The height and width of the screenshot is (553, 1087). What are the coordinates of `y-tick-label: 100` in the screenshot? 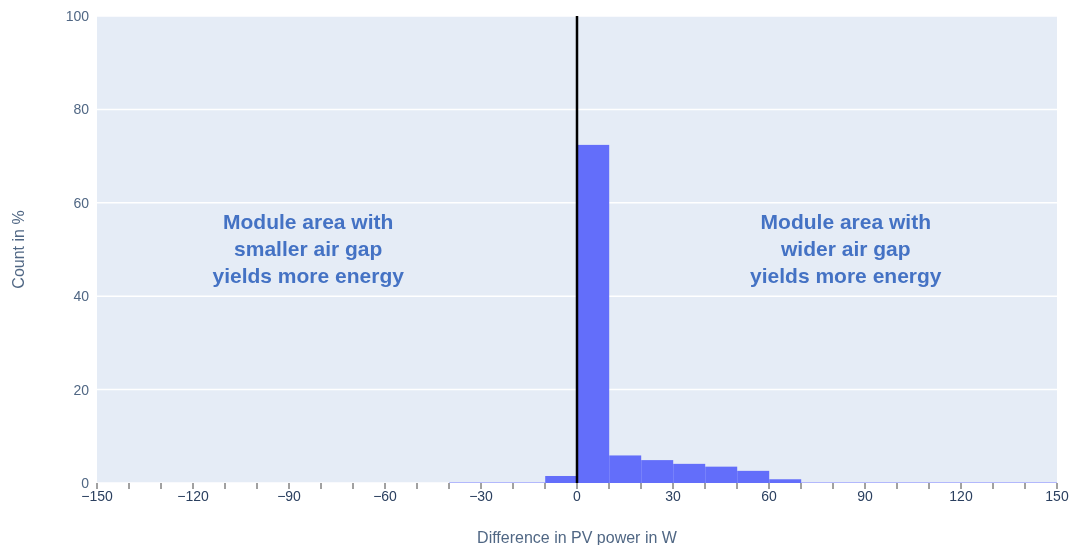 It's located at (77, 15).